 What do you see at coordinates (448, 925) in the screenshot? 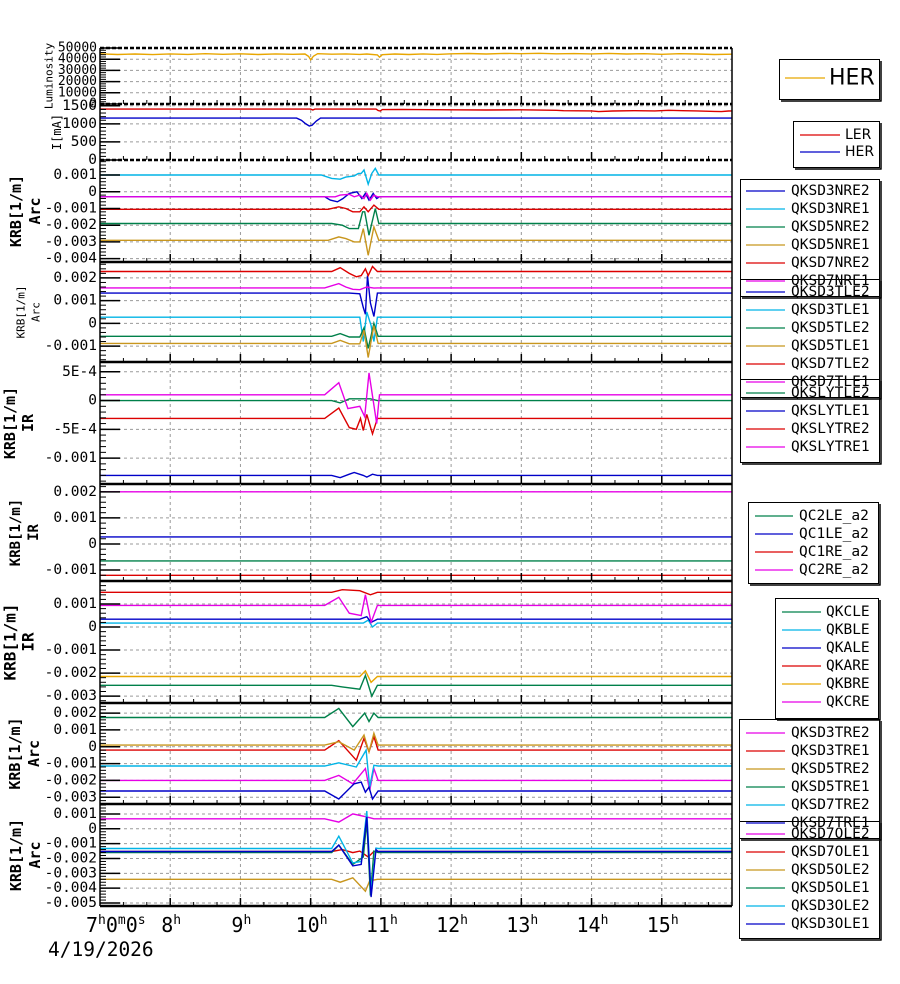
I see `x-tick-value: 12` at bounding box center [448, 925].